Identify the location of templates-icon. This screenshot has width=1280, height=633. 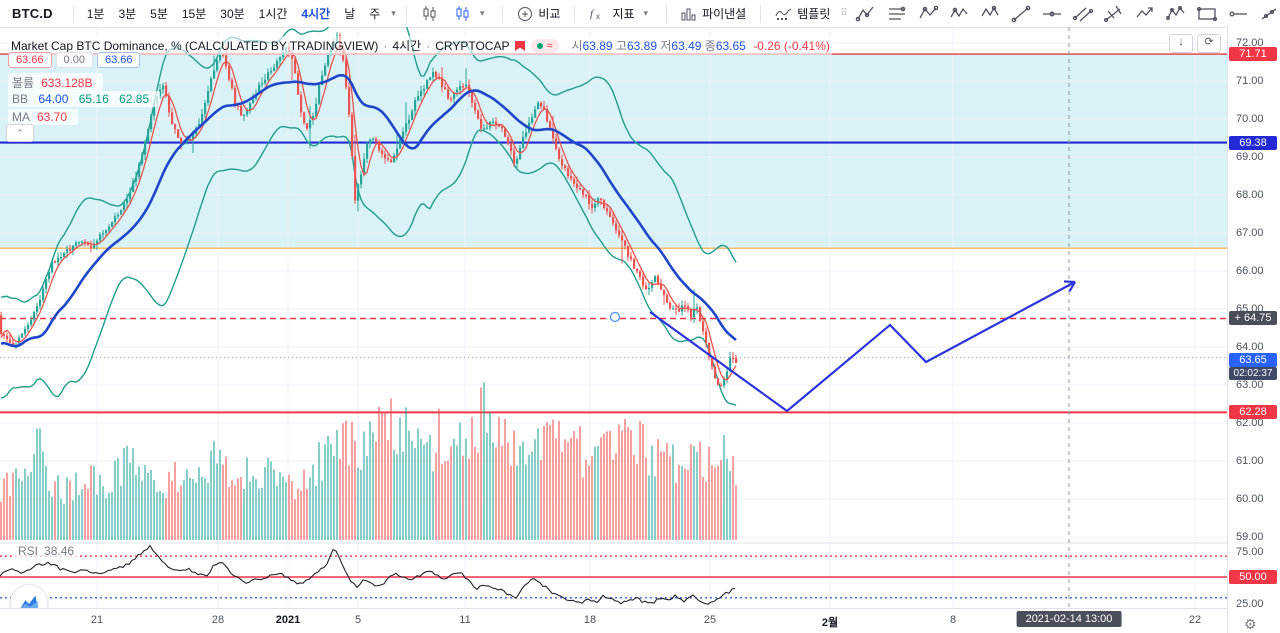
(783, 14).